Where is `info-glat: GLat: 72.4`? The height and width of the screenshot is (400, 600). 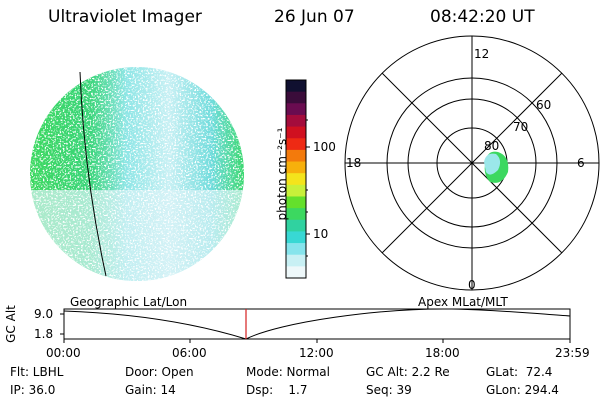
info-glat: GLat: 72.4 is located at coordinates (519, 372).